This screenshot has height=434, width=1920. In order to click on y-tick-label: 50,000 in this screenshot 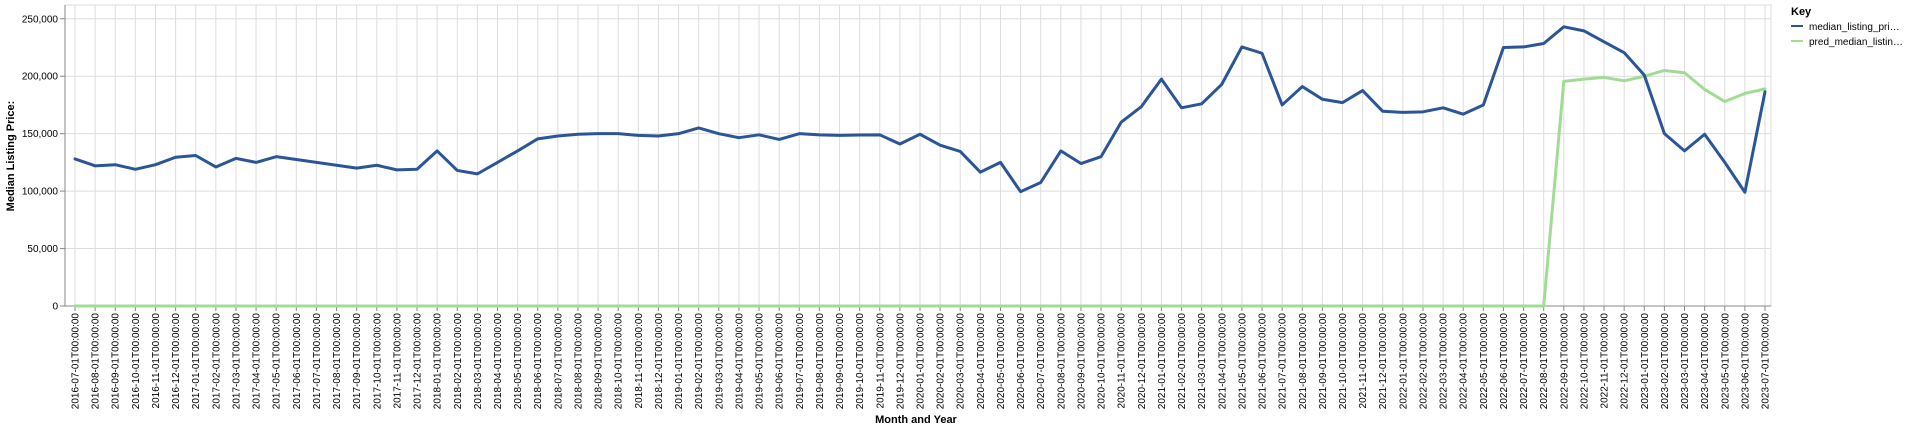, I will do `click(42, 249)`.